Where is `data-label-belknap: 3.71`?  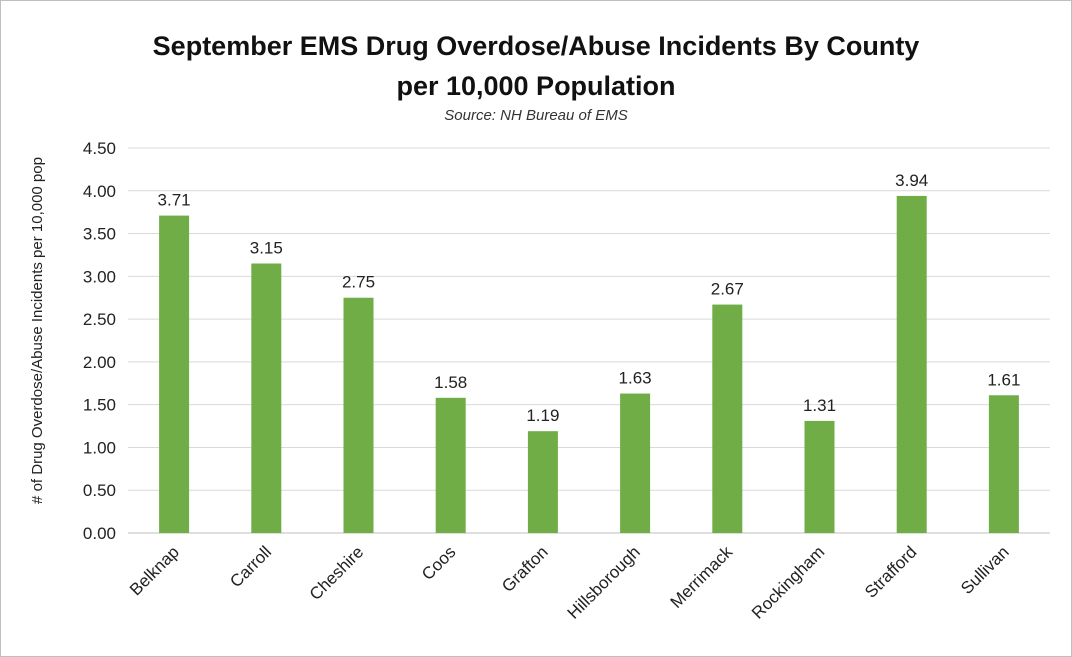 data-label-belknap: 3.71 is located at coordinates (174, 200).